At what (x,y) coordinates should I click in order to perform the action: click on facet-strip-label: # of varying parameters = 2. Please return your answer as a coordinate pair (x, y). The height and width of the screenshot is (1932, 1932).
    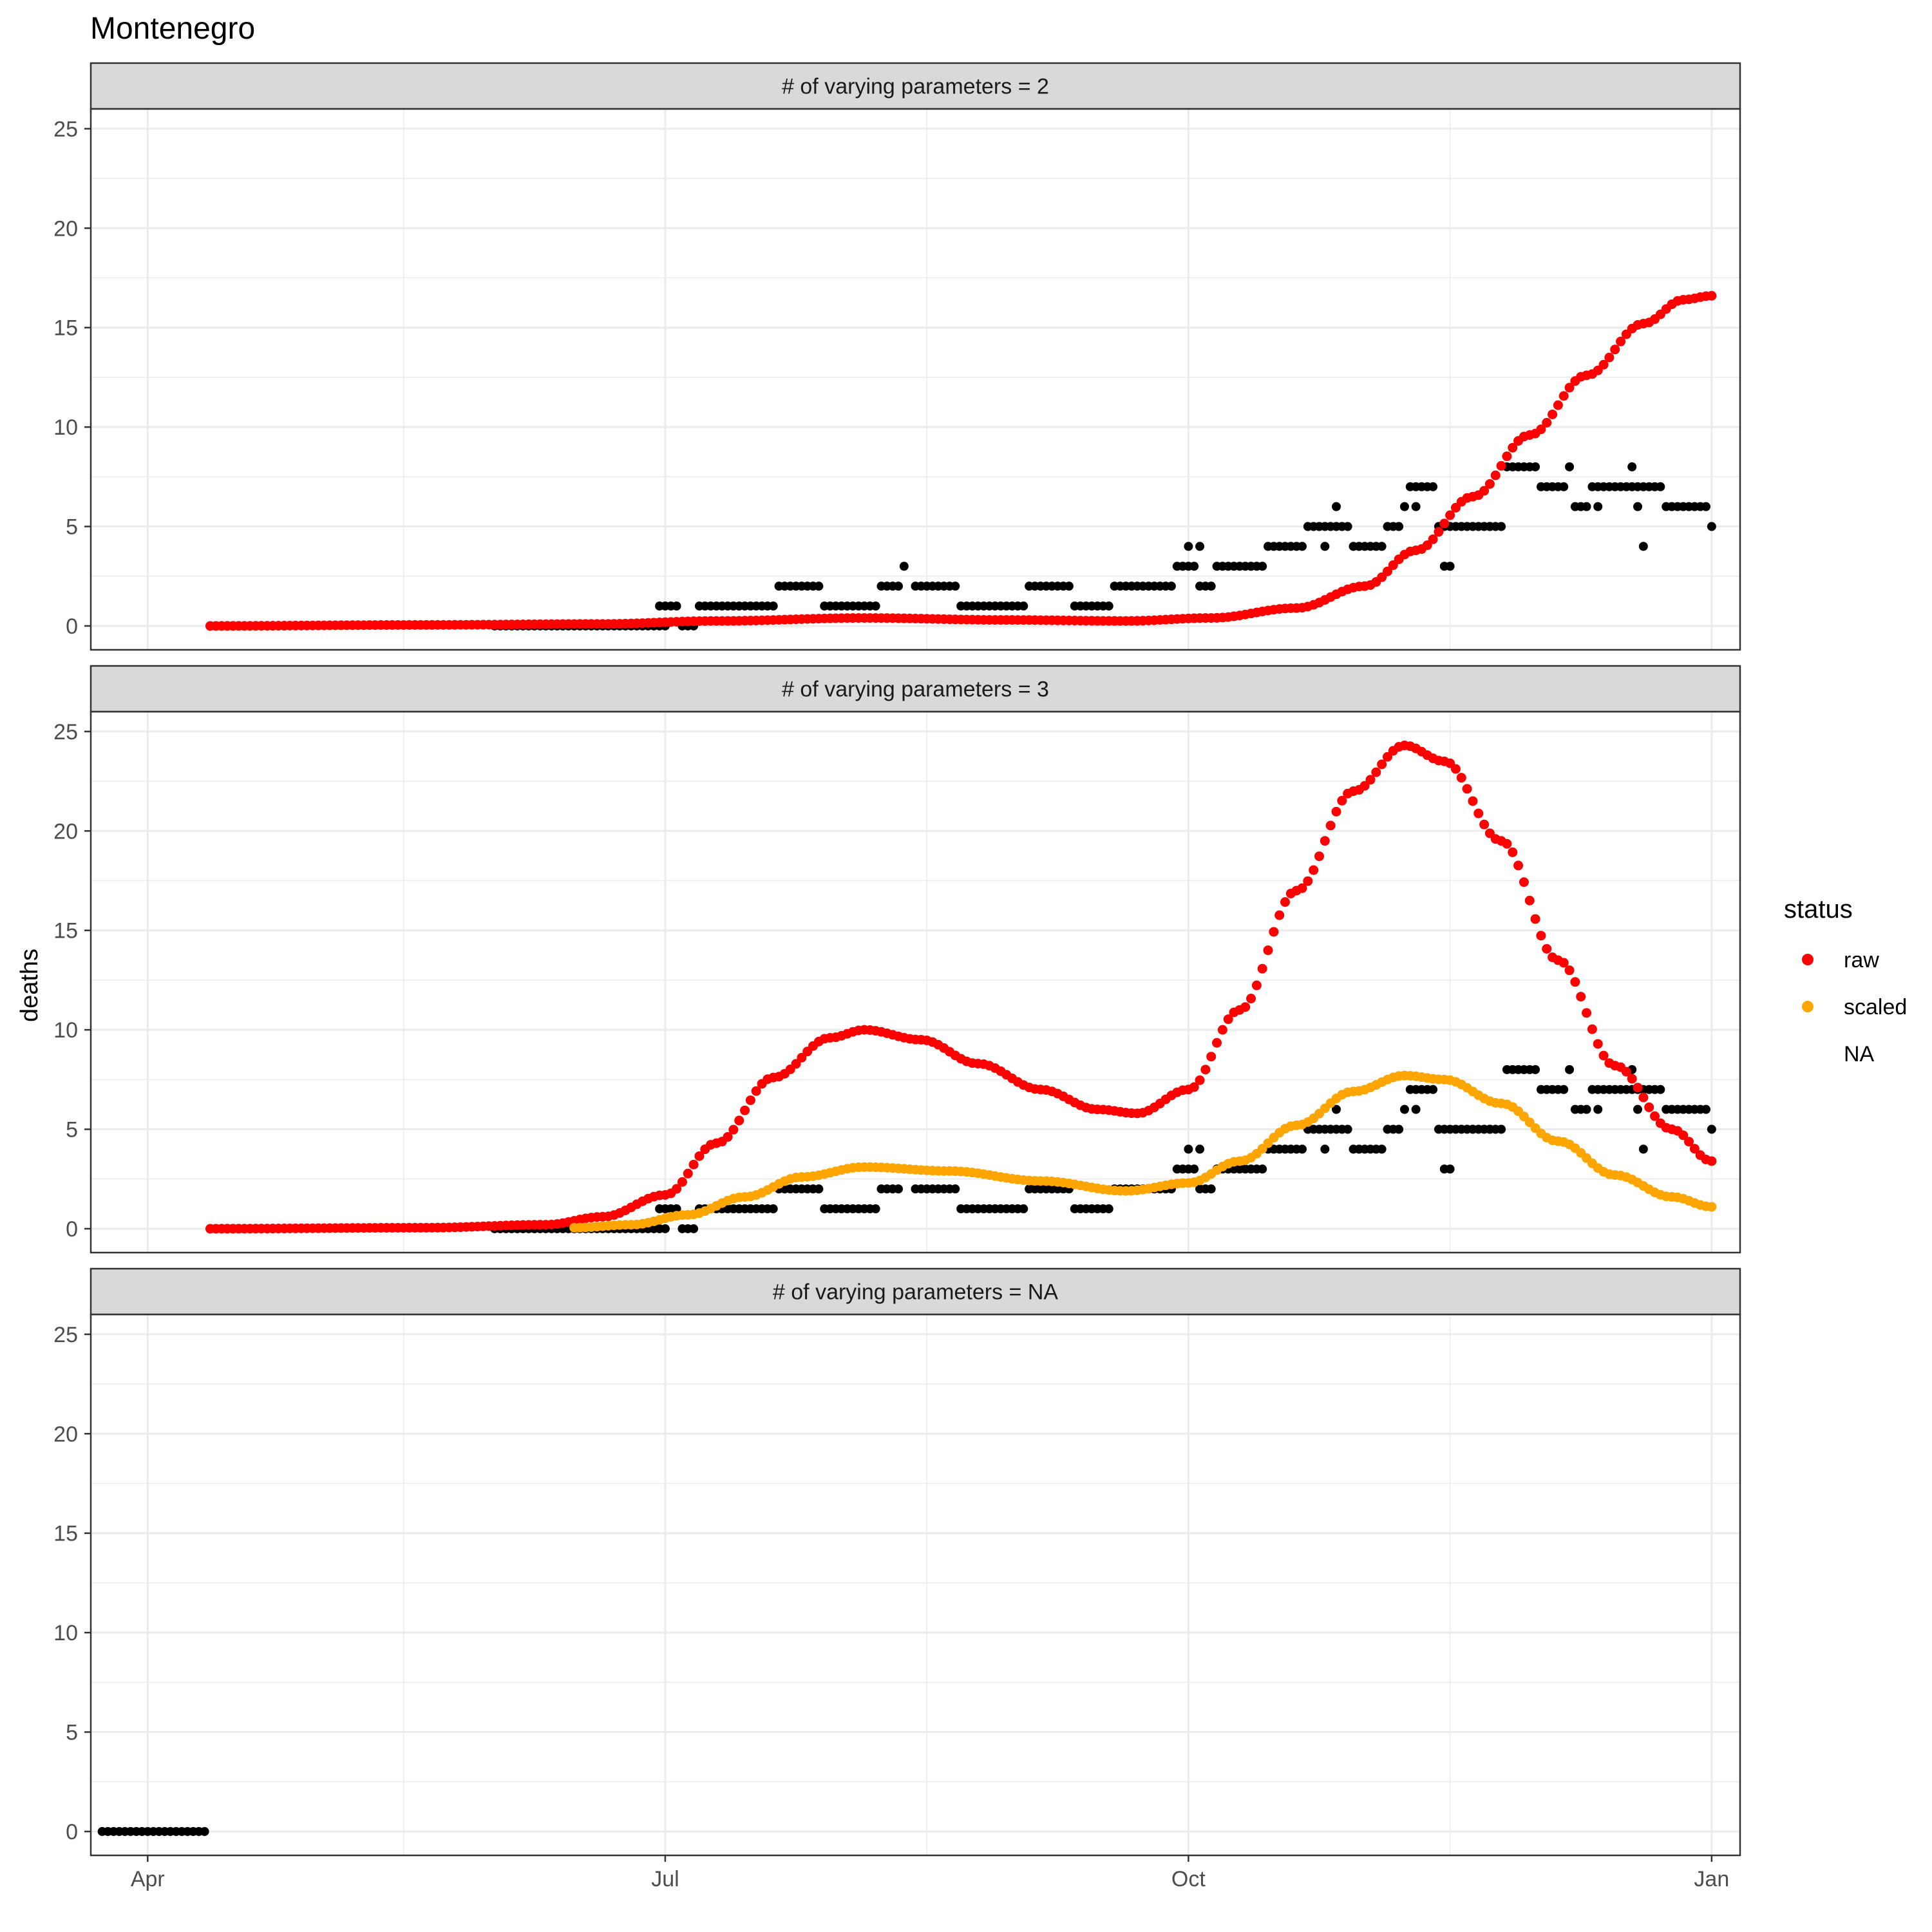
    Looking at the image, I should click on (915, 87).